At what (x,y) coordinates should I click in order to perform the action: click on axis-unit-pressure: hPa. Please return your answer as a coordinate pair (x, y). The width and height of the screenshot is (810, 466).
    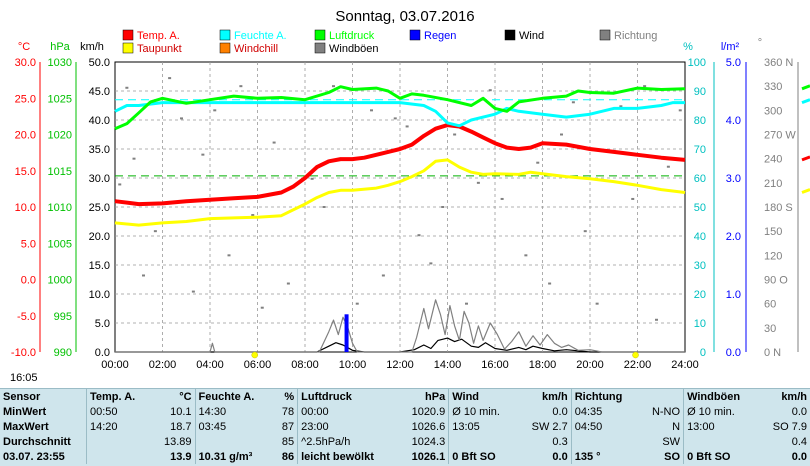
    Looking at the image, I should click on (60, 47).